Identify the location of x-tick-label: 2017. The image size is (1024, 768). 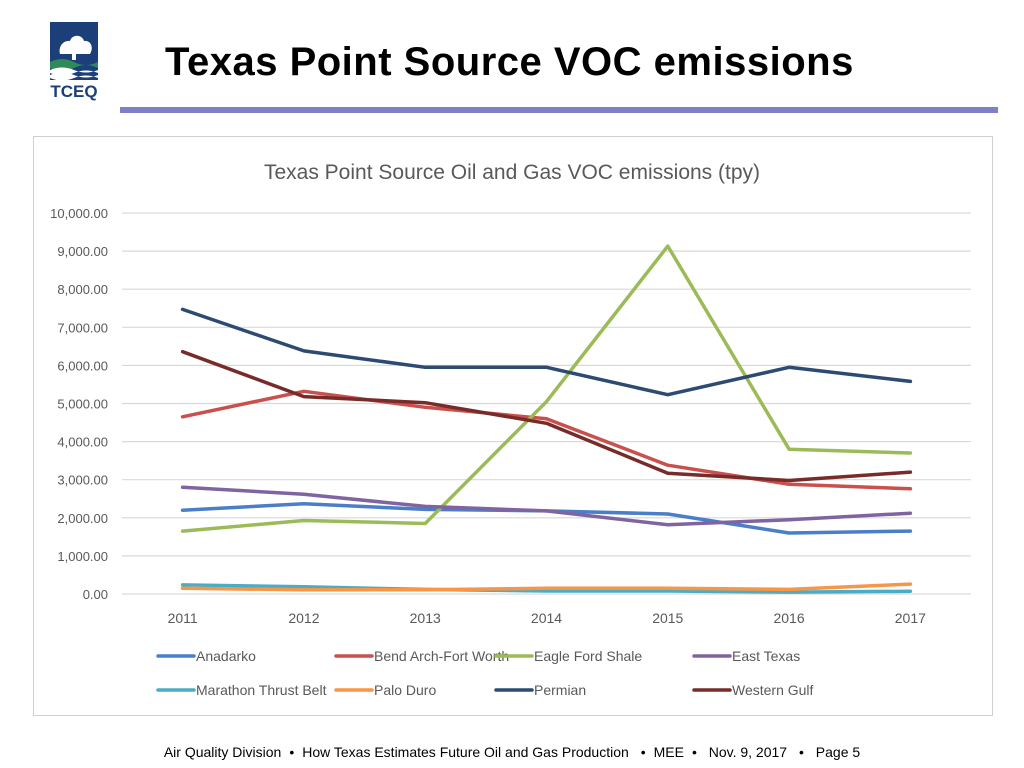
(910, 618).